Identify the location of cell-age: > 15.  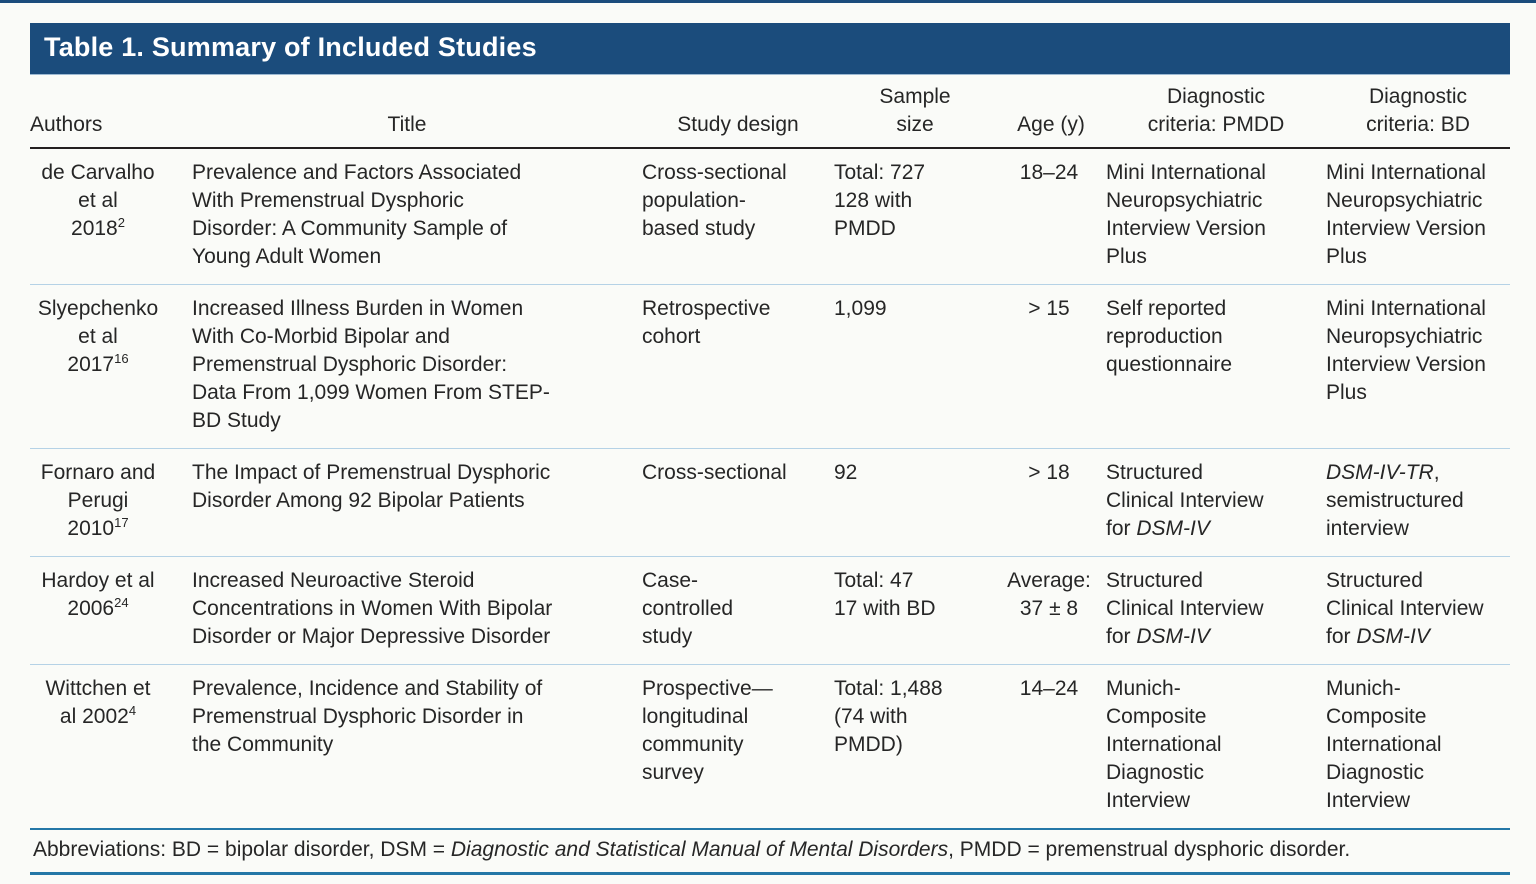
(1051, 366).